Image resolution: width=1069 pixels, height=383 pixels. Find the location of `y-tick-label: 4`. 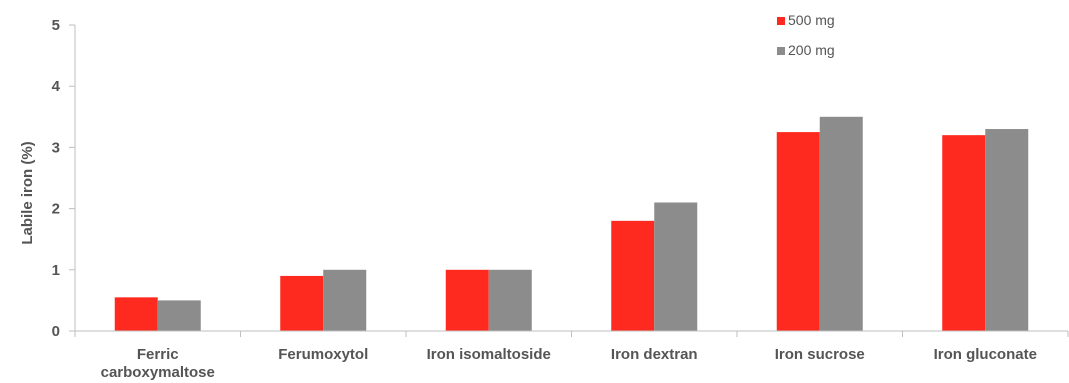

y-tick-label: 4 is located at coordinates (56, 86).